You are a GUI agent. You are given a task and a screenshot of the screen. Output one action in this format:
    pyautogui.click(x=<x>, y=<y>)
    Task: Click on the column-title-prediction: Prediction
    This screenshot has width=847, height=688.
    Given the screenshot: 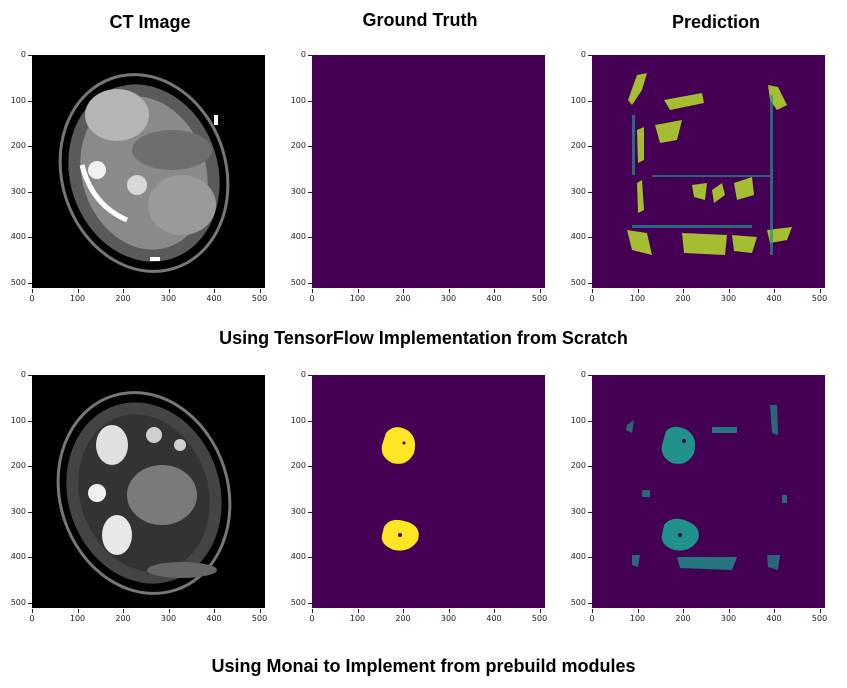 What is the action you would take?
    pyautogui.click(x=715, y=22)
    